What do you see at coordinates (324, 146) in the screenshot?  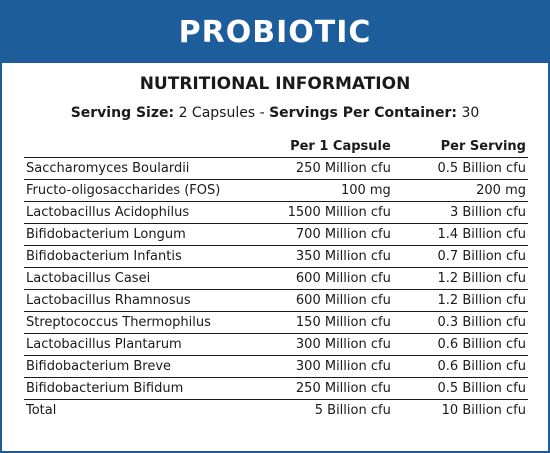 I see `column-header-per-capsule: Per 1 Capsule` at bounding box center [324, 146].